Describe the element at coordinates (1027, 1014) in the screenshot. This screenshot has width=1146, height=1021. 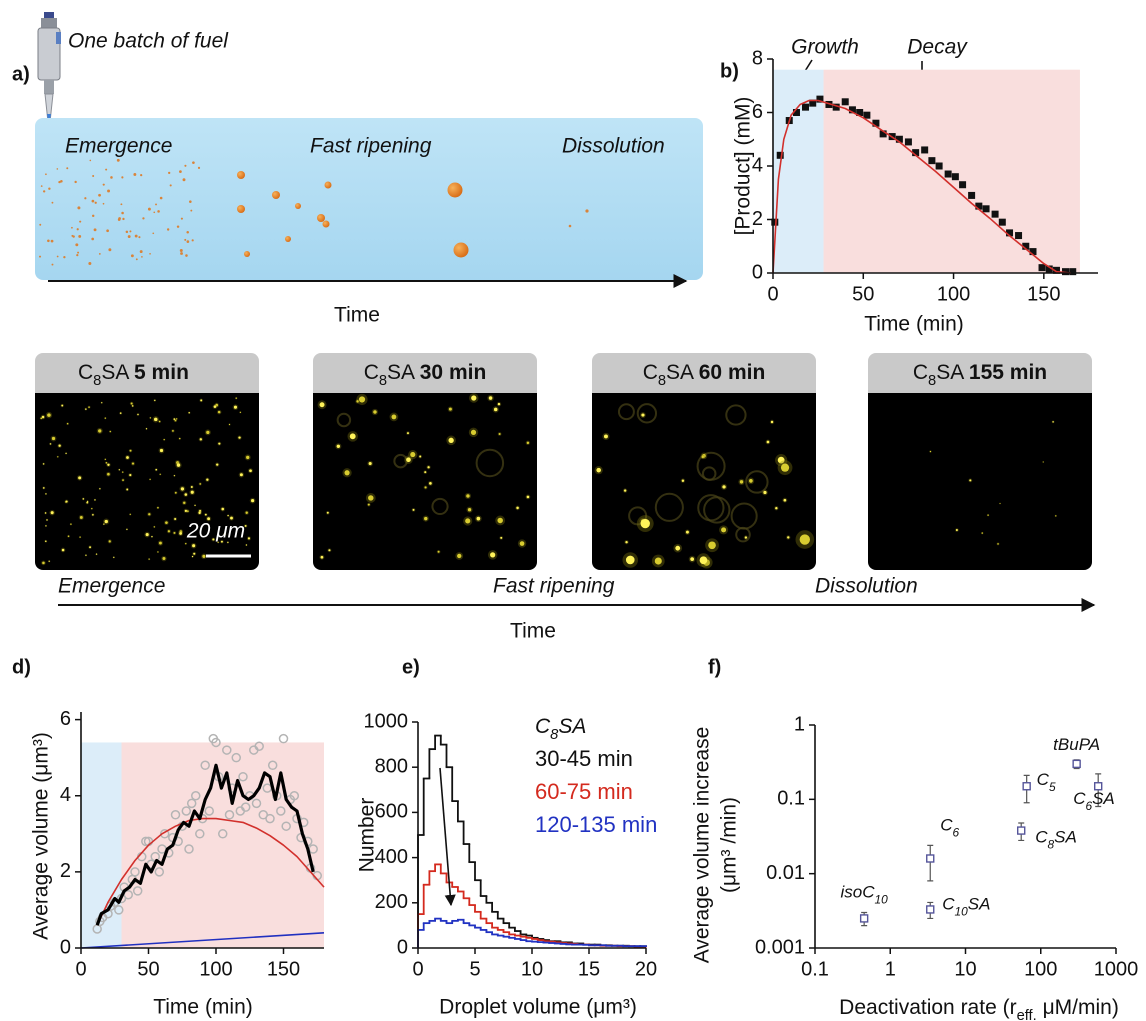
I see `subscript: eff.` at that location.